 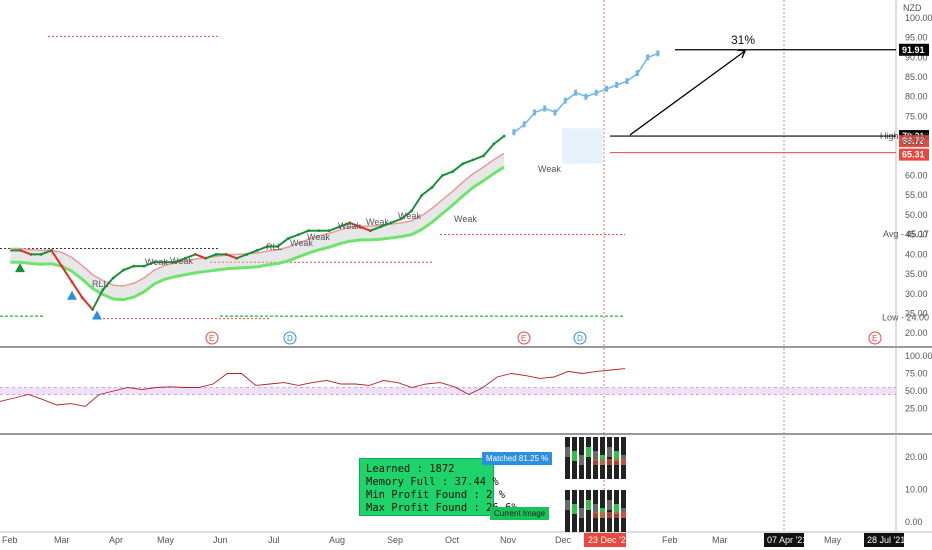 What do you see at coordinates (916, 57) in the screenshot?
I see `y-tick-label: 90.00` at bounding box center [916, 57].